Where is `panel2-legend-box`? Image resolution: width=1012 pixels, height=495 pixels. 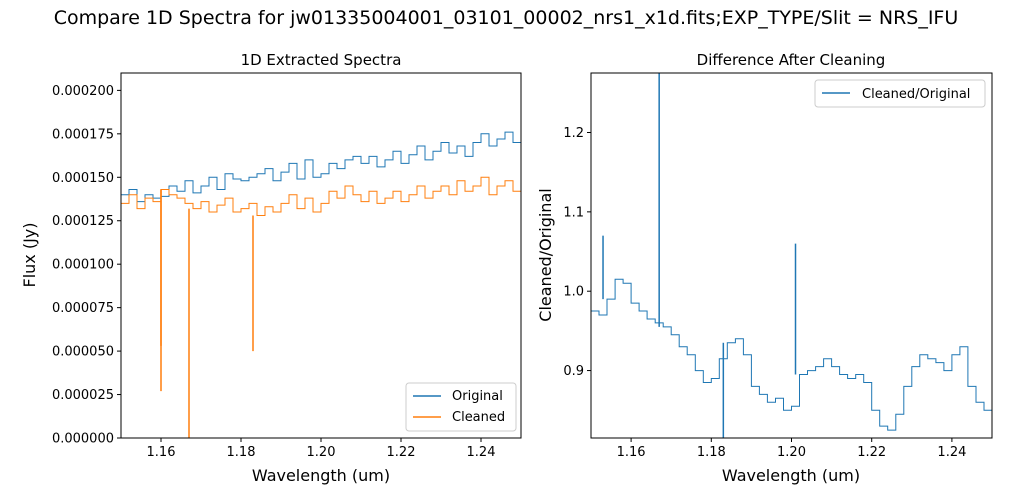
panel2-legend-box is located at coordinates (900, 93).